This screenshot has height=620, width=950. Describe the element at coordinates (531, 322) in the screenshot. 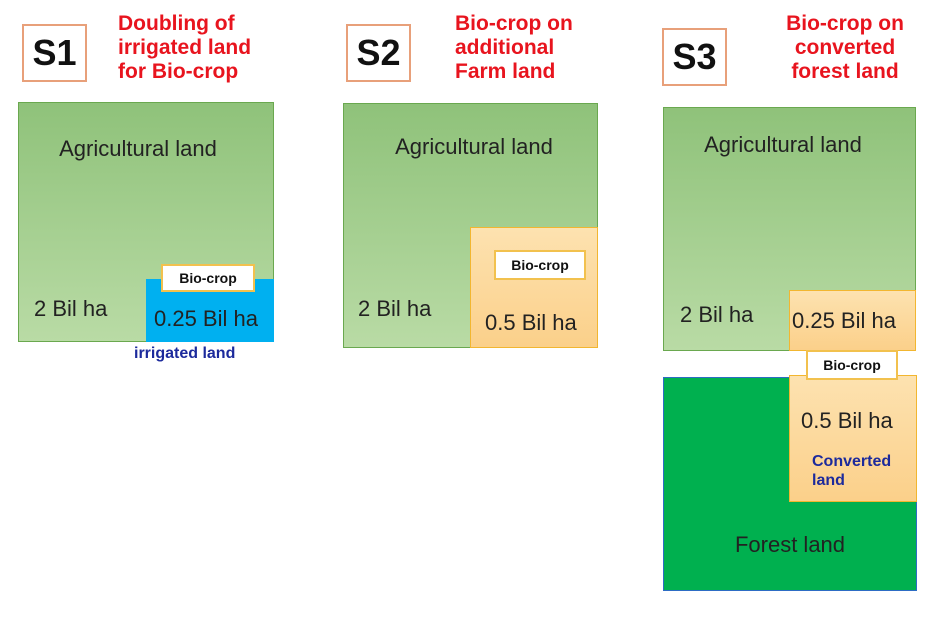

I see `s2-biocrop-value: 0.5 Bil ha` at that location.